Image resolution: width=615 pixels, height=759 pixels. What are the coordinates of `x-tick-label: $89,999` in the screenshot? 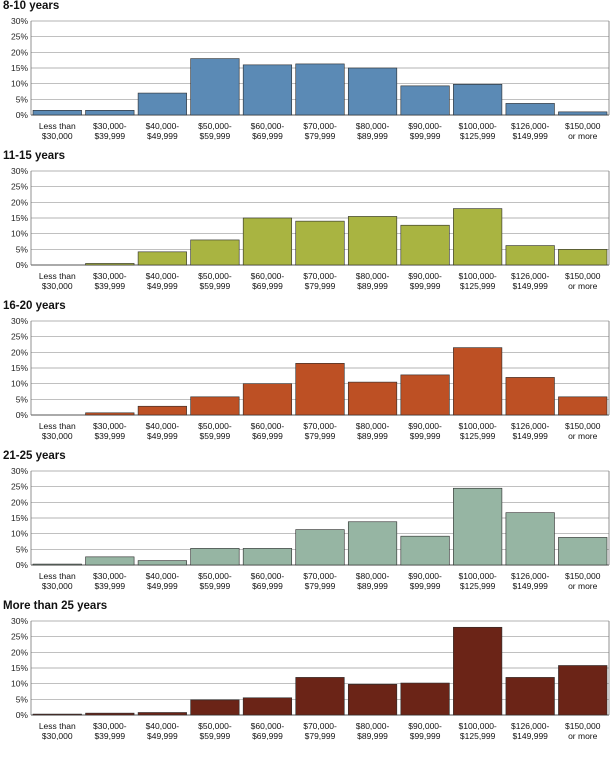 It's located at (372, 436).